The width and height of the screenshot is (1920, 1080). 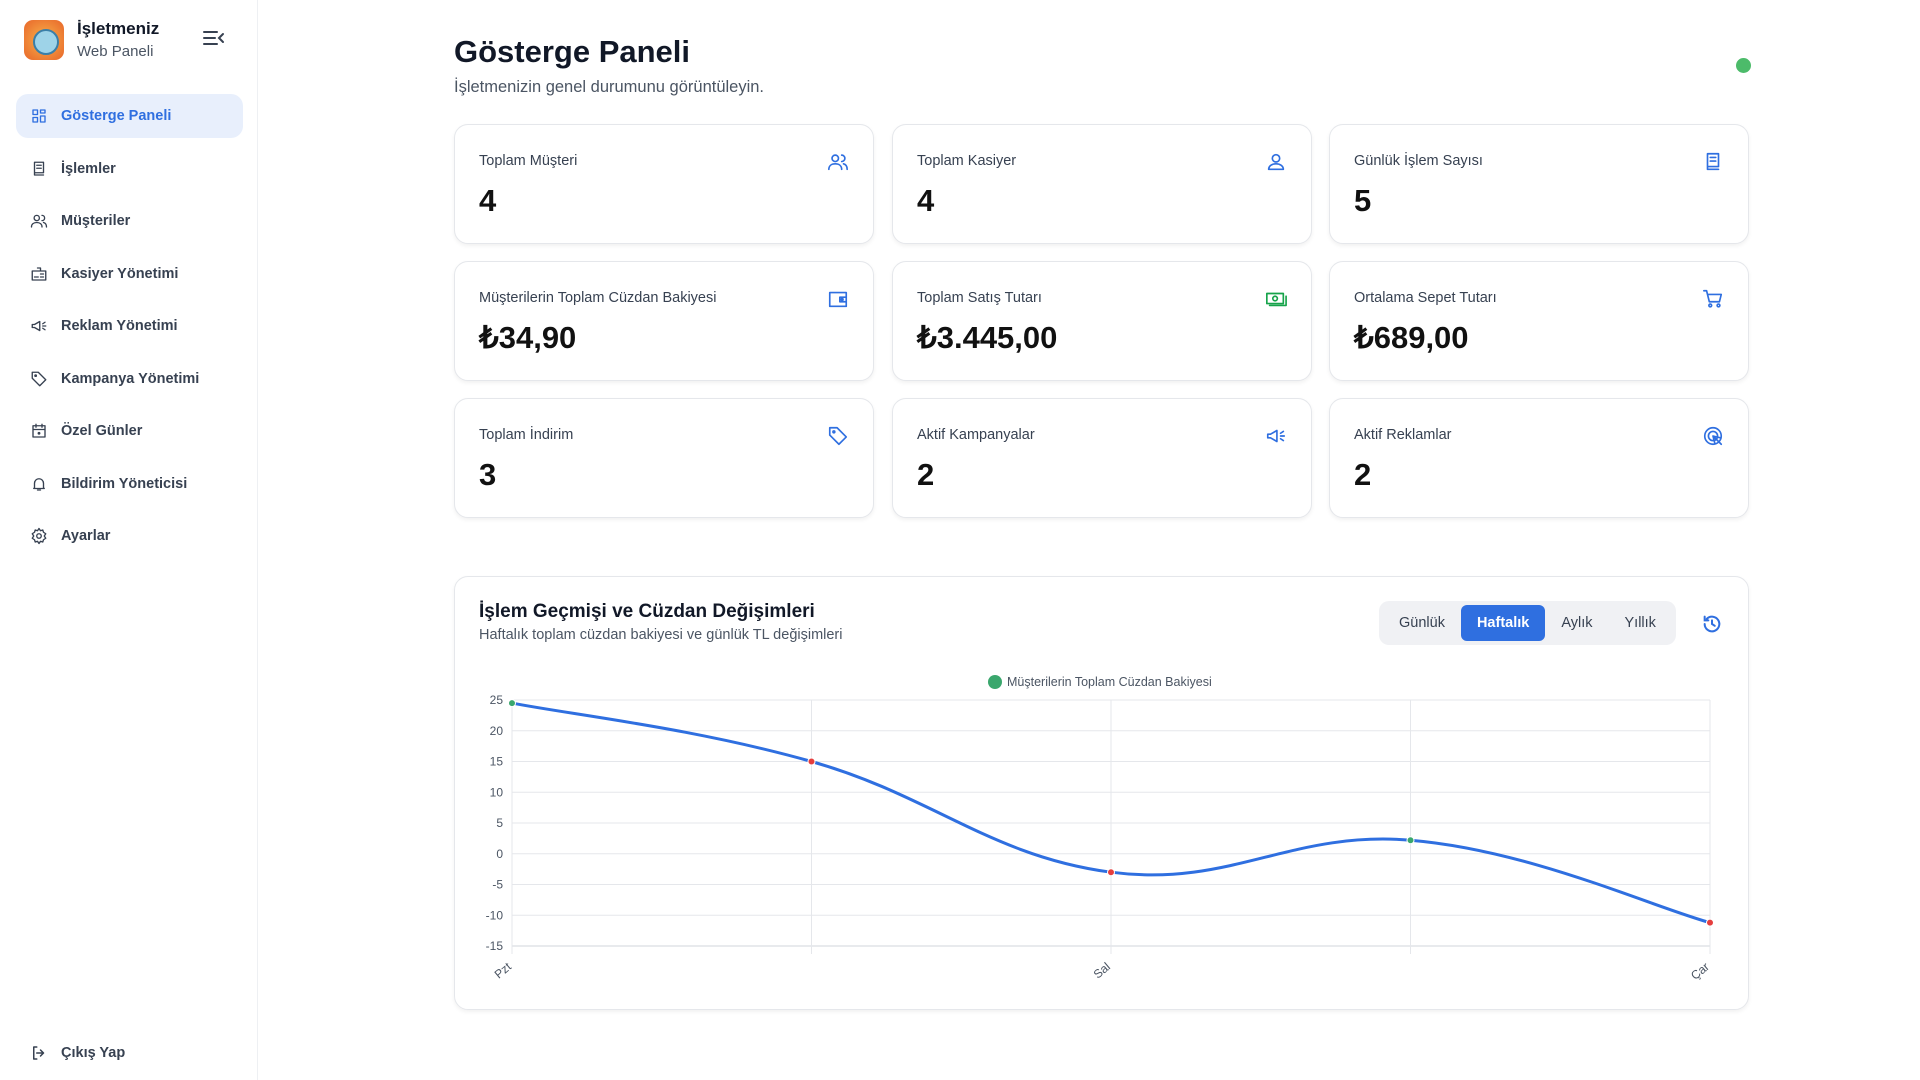 What do you see at coordinates (488, 474) in the screenshot?
I see `stat-value: 3` at bounding box center [488, 474].